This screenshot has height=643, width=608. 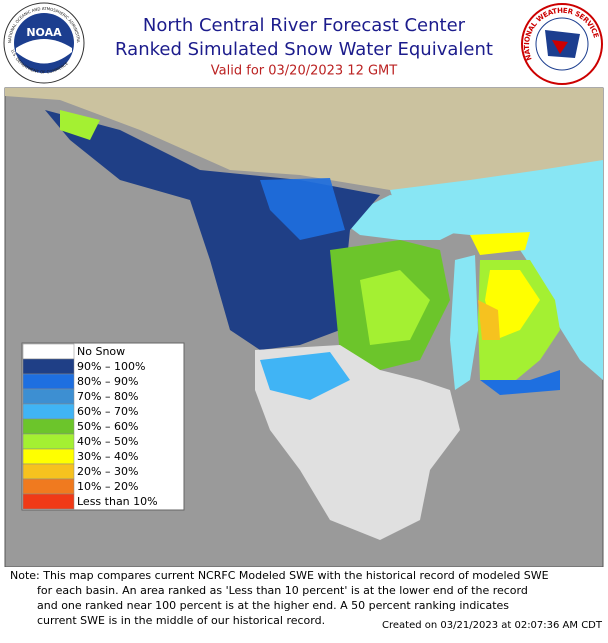 What do you see at coordinates (304, 71) in the screenshot?
I see `valid-time: Valid for 03/20/2023 12 GMT` at bounding box center [304, 71].